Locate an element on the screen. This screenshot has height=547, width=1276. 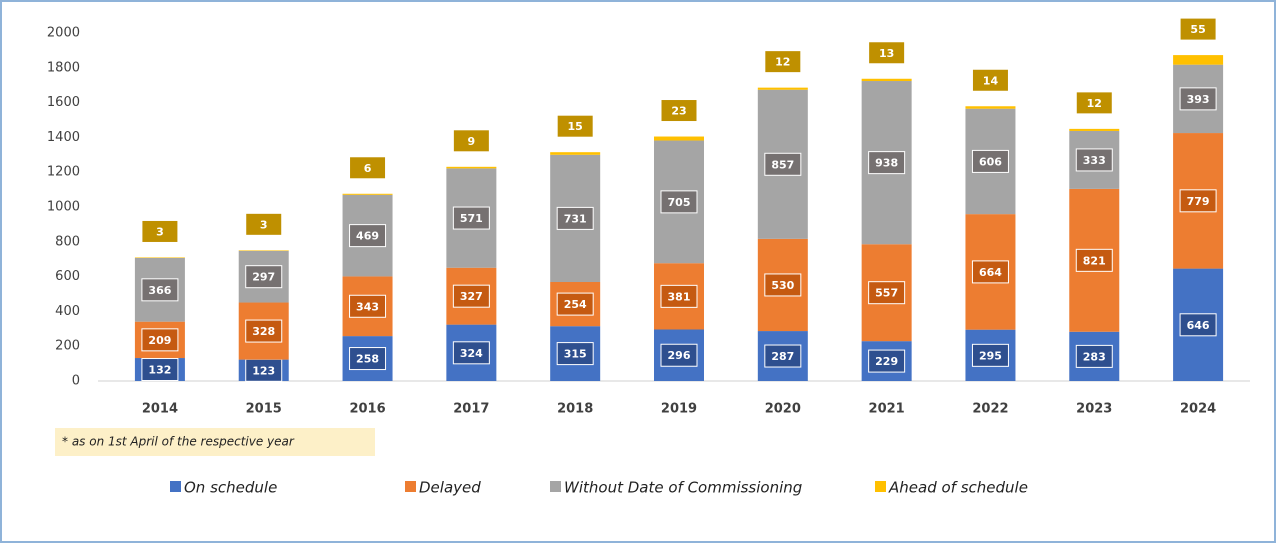
y-tick-label: 400 is located at coordinates (67, 311).